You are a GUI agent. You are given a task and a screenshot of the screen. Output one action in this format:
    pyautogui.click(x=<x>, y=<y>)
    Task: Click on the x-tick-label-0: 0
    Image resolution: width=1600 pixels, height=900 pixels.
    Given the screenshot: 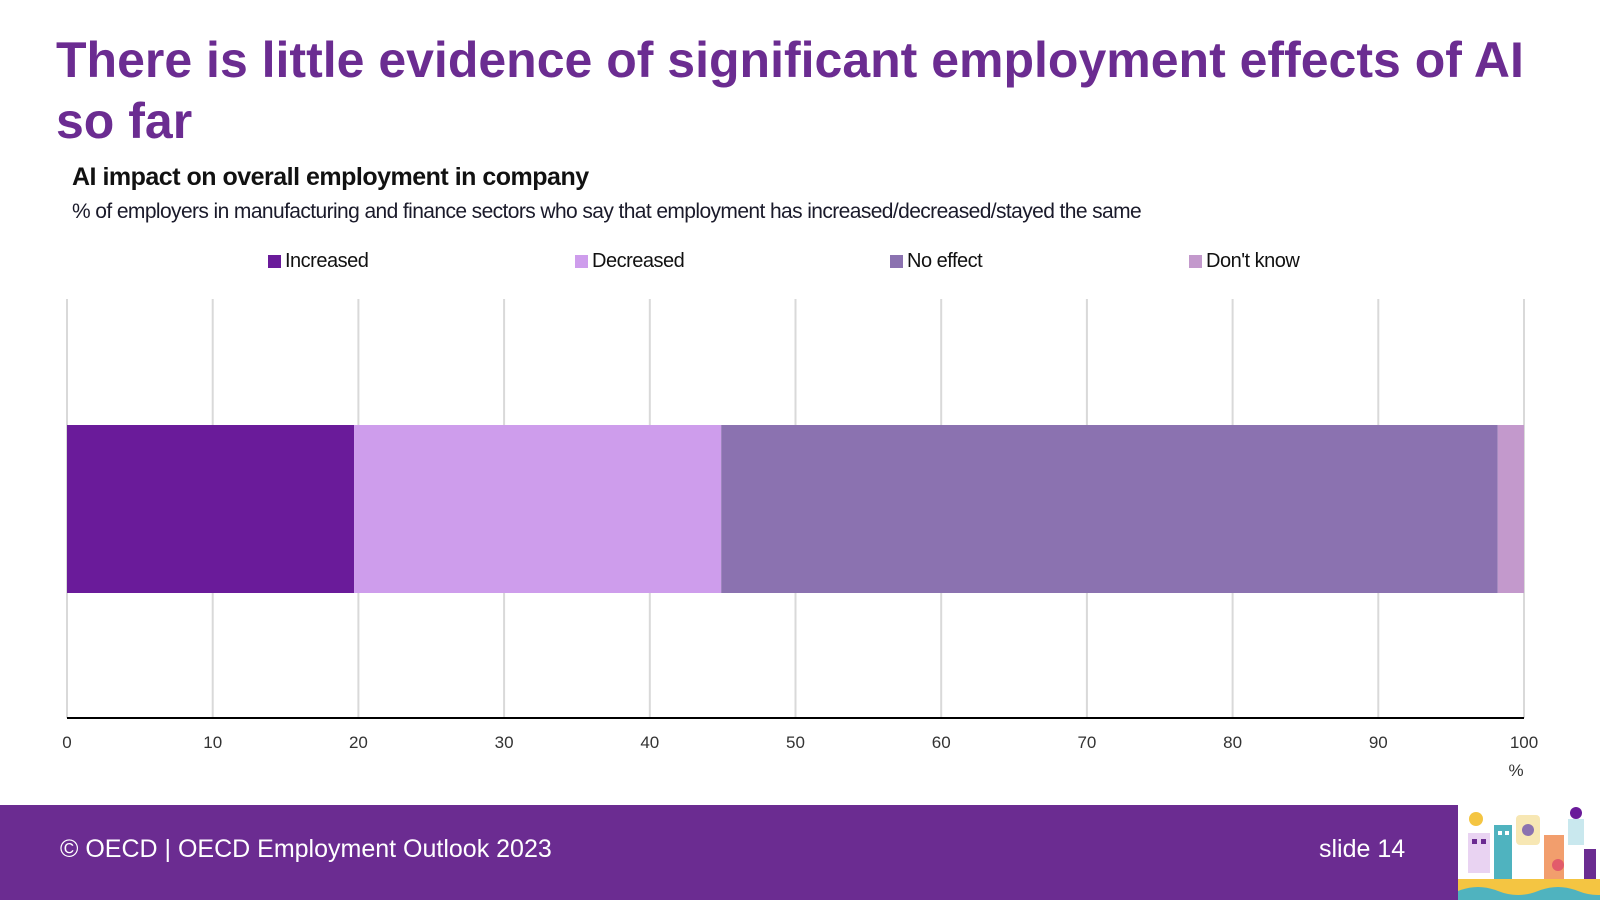 What is the action you would take?
    pyautogui.click(x=66, y=742)
    